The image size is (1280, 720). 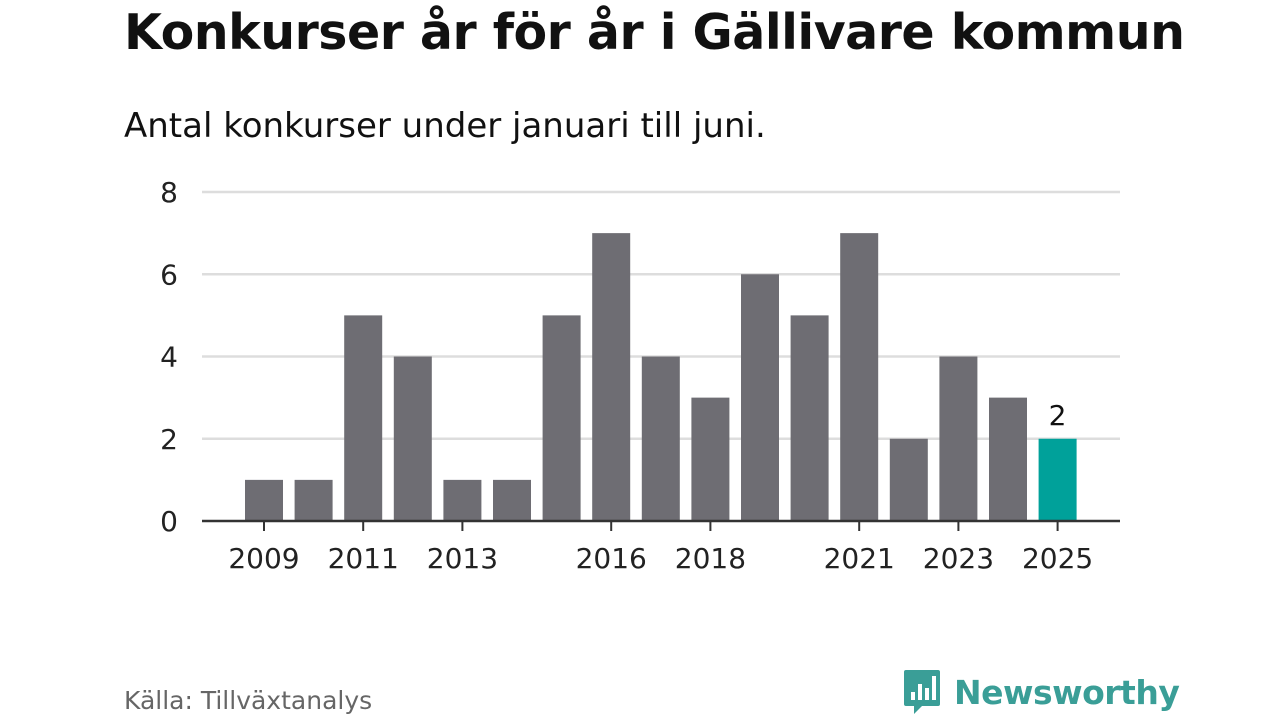 I want to click on data-label-2025: 2, so click(x=1058, y=415).